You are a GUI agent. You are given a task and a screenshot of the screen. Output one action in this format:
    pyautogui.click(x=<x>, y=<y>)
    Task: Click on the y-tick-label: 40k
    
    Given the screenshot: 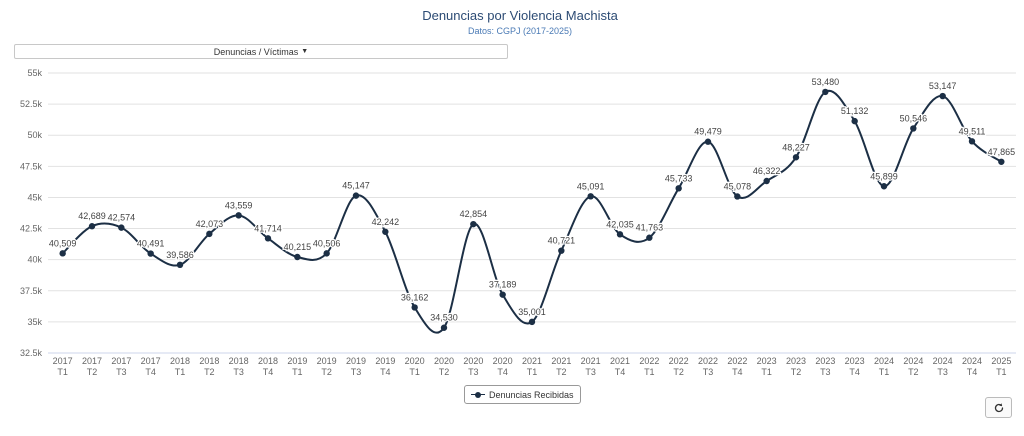 What is the action you would take?
    pyautogui.click(x=34, y=260)
    